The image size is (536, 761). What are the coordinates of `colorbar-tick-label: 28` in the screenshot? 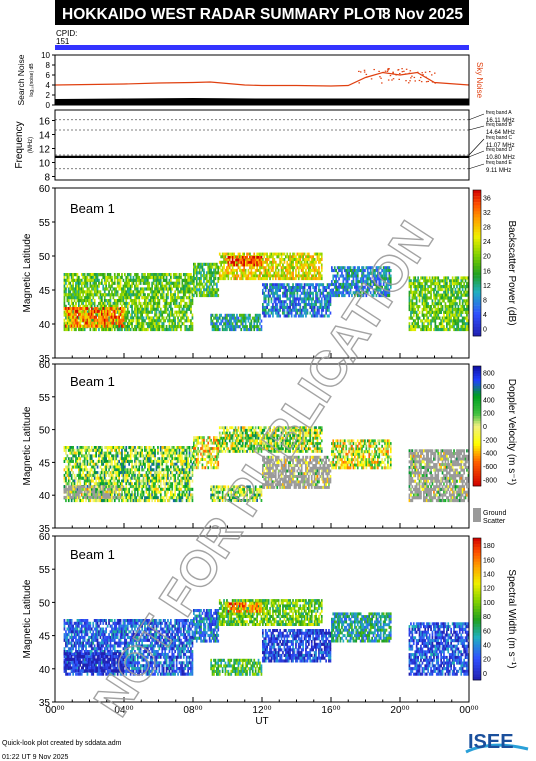 It's located at (487, 228).